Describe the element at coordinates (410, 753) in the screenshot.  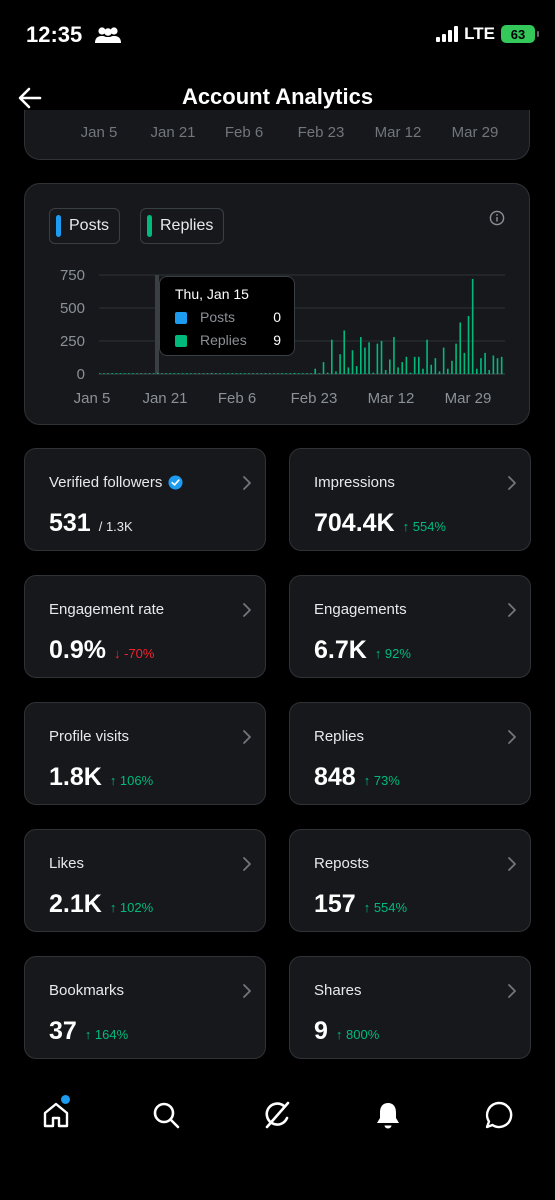
I see `metric-card-replies: Replies 848 ↑ 73%` at that location.